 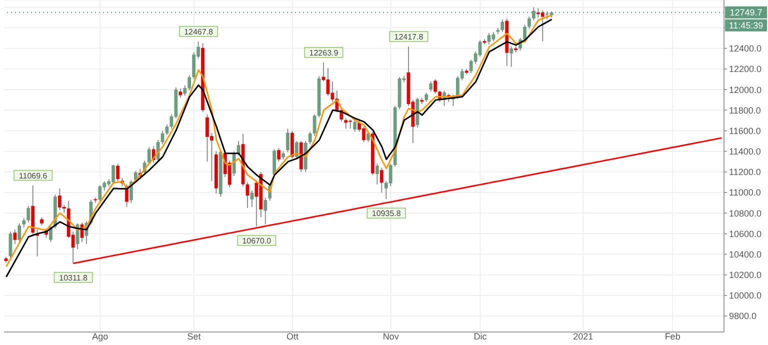 I want to click on y-tick-label: 10400.0, so click(x=745, y=254).